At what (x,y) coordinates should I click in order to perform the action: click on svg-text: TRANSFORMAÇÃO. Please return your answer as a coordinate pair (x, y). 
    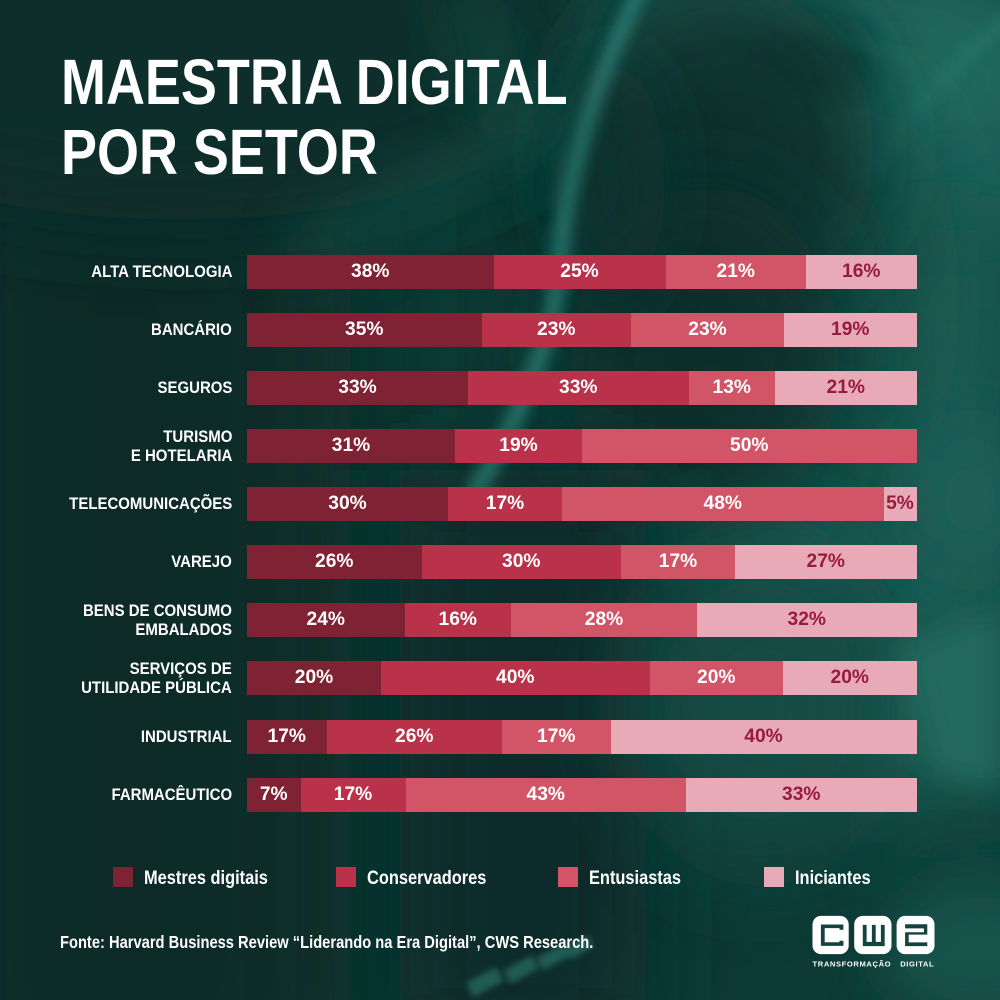
    Looking at the image, I should click on (852, 963).